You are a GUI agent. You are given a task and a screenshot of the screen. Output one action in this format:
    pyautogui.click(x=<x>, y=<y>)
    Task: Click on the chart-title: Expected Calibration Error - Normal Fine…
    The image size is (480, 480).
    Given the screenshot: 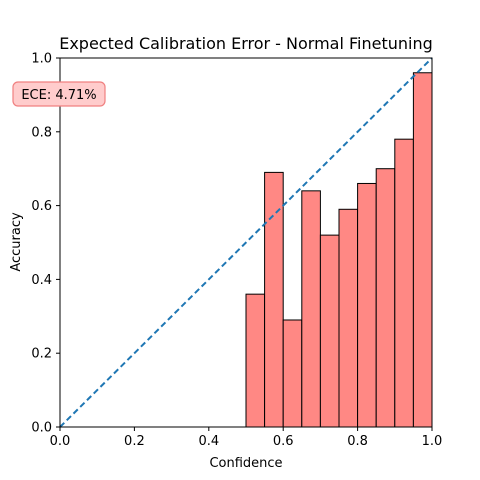 What is the action you would take?
    pyautogui.click(x=246, y=43)
    